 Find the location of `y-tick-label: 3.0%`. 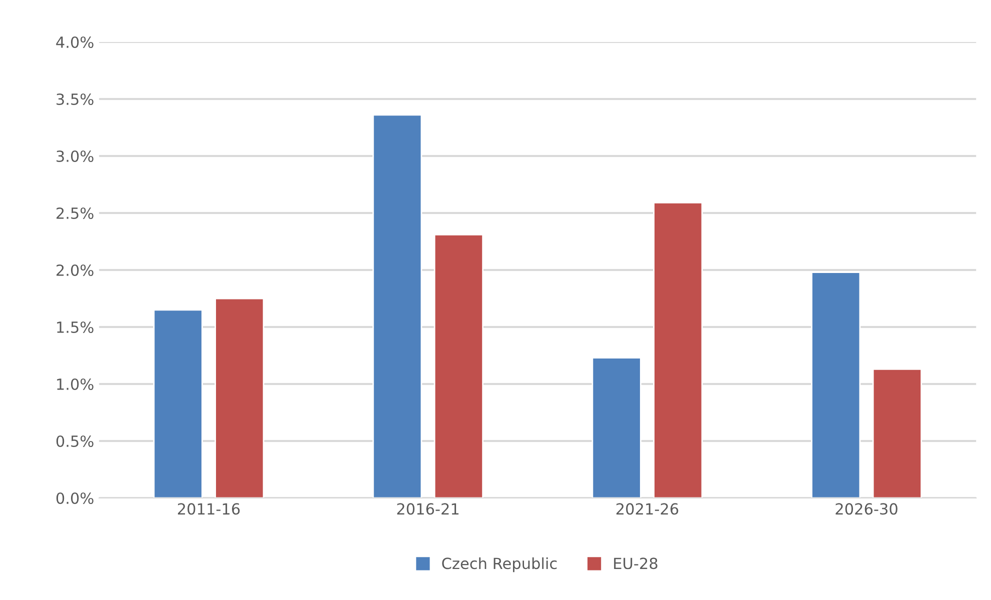

y-tick-label: 3.0% is located at coordinates (75, 156).